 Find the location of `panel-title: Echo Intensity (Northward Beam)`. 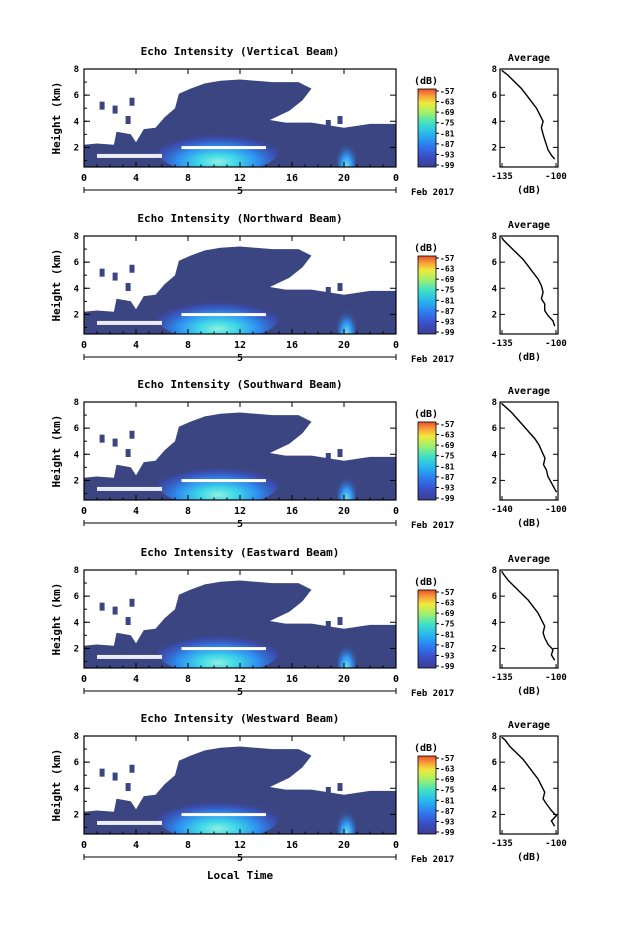

panel-title: Echo Intensity (Northward Beam) is located at coordinates (239, 218).